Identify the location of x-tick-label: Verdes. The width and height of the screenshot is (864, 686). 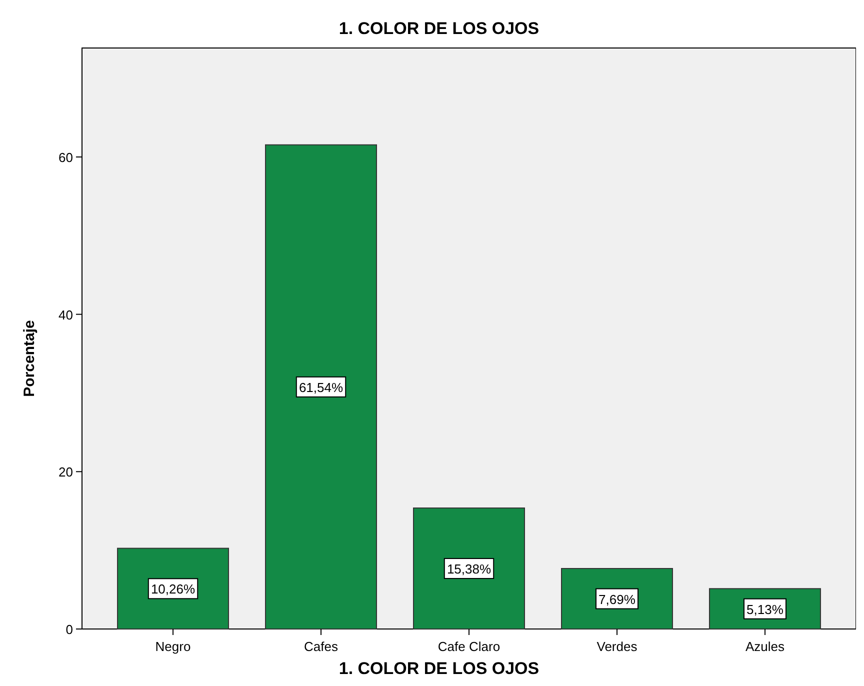
(617, 646).